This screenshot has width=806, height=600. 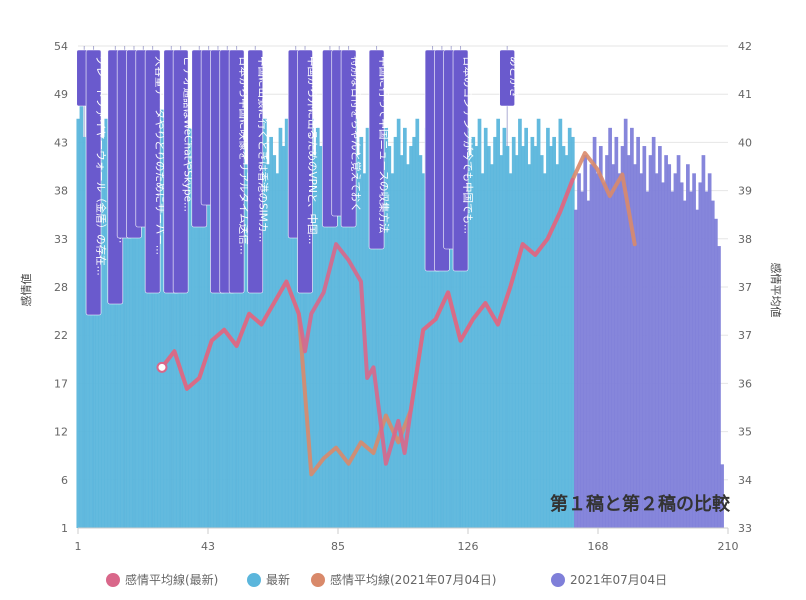 I want to click on y-left-tick-label: 49, so click(x=61, y=94).